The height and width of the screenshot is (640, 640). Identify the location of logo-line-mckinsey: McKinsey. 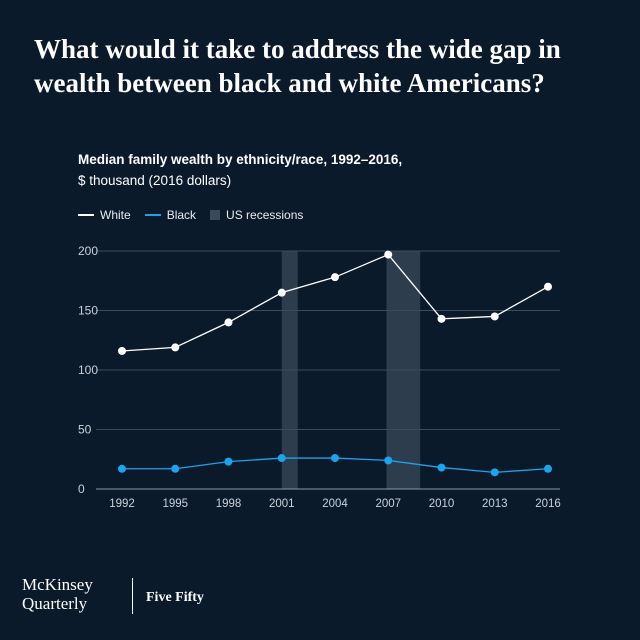
(57, 584).